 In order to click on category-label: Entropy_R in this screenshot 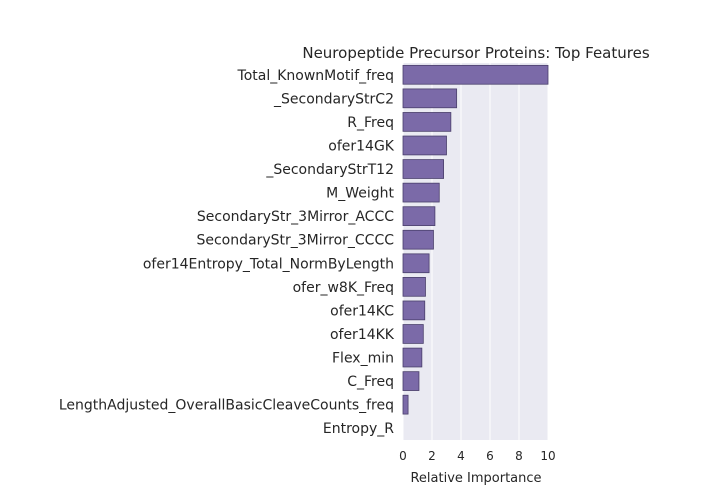, I will do `click(358, 429)`.